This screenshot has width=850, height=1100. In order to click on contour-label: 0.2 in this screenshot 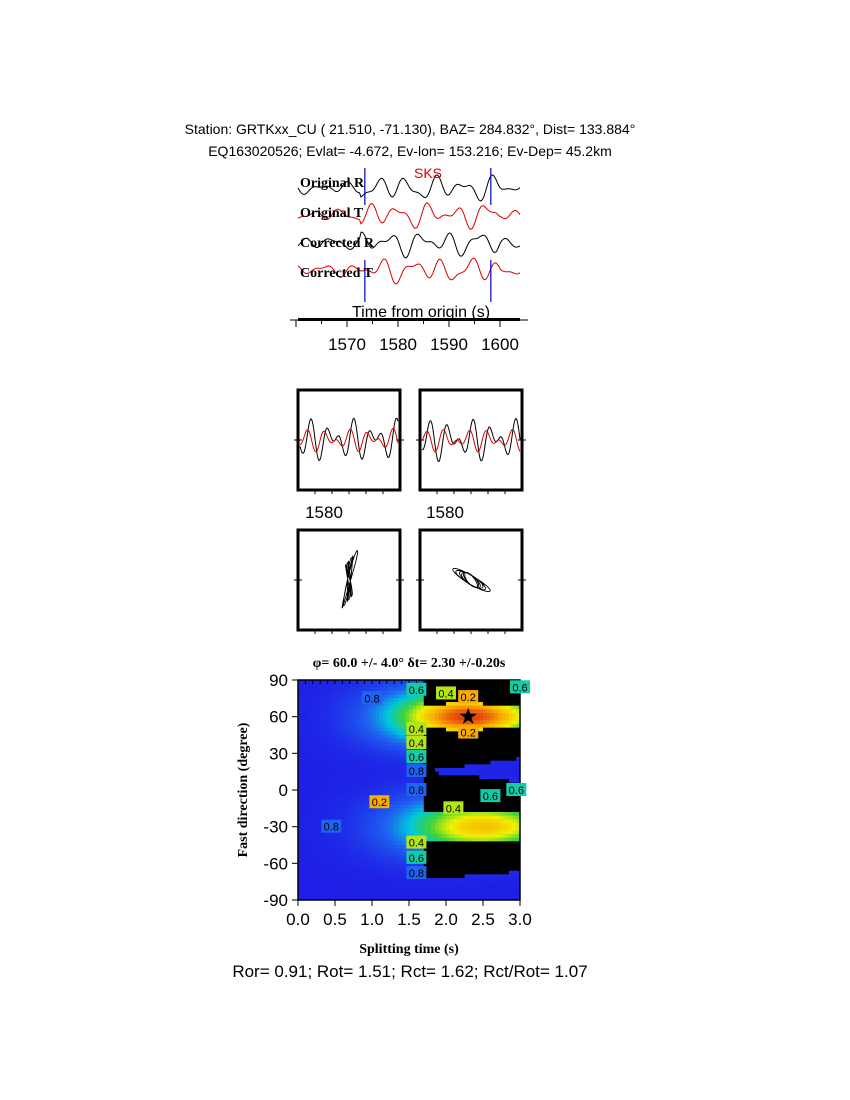, I will do `click(379, 802)`.